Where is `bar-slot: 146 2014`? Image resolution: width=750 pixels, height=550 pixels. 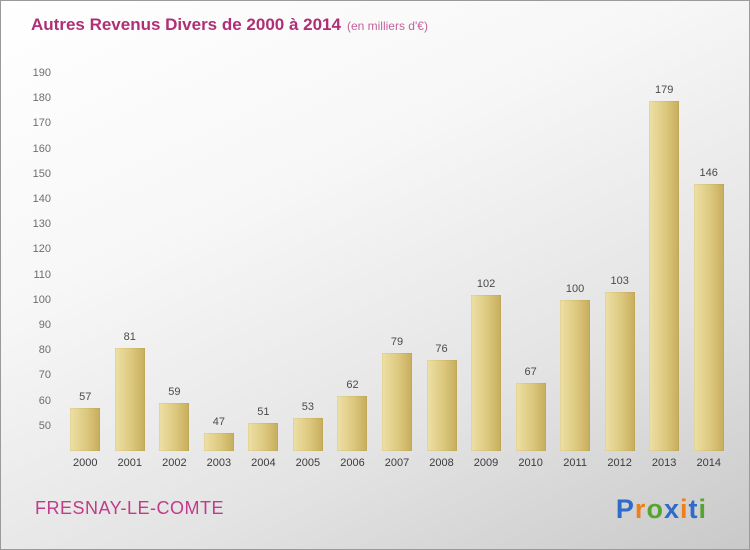 bar-slot: 146 2014 is located at coordinates (708, 271).